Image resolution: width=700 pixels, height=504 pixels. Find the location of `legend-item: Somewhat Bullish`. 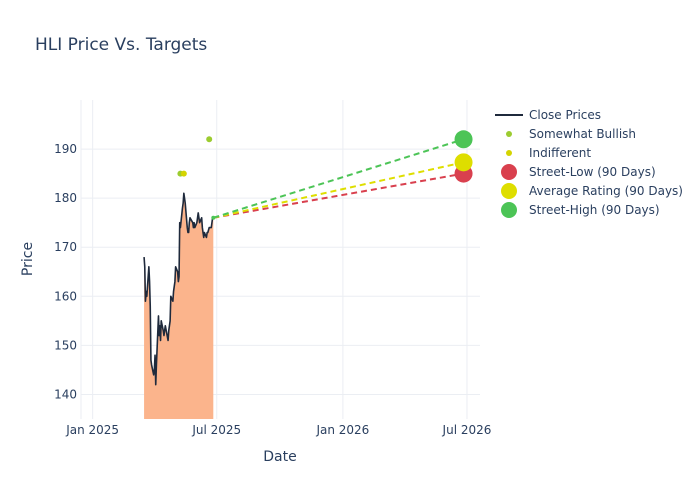

legend-item: Somewhat Bullish is located at coordinates (571, 134).